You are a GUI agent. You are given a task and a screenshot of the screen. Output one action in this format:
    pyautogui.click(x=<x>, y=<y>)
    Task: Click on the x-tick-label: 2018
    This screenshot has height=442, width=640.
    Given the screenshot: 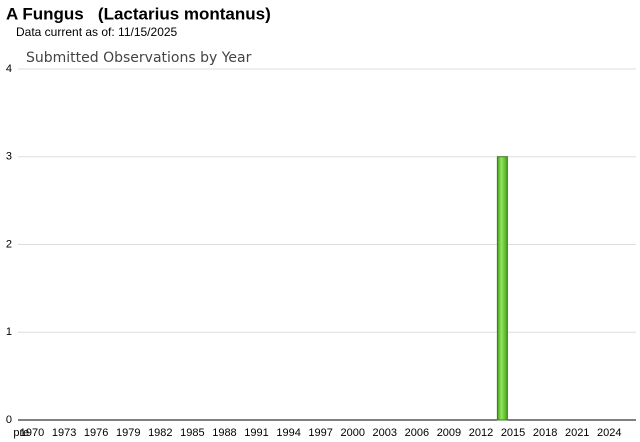 What is the action you would take?
    pyautogui.click(x=545, y=433)
    